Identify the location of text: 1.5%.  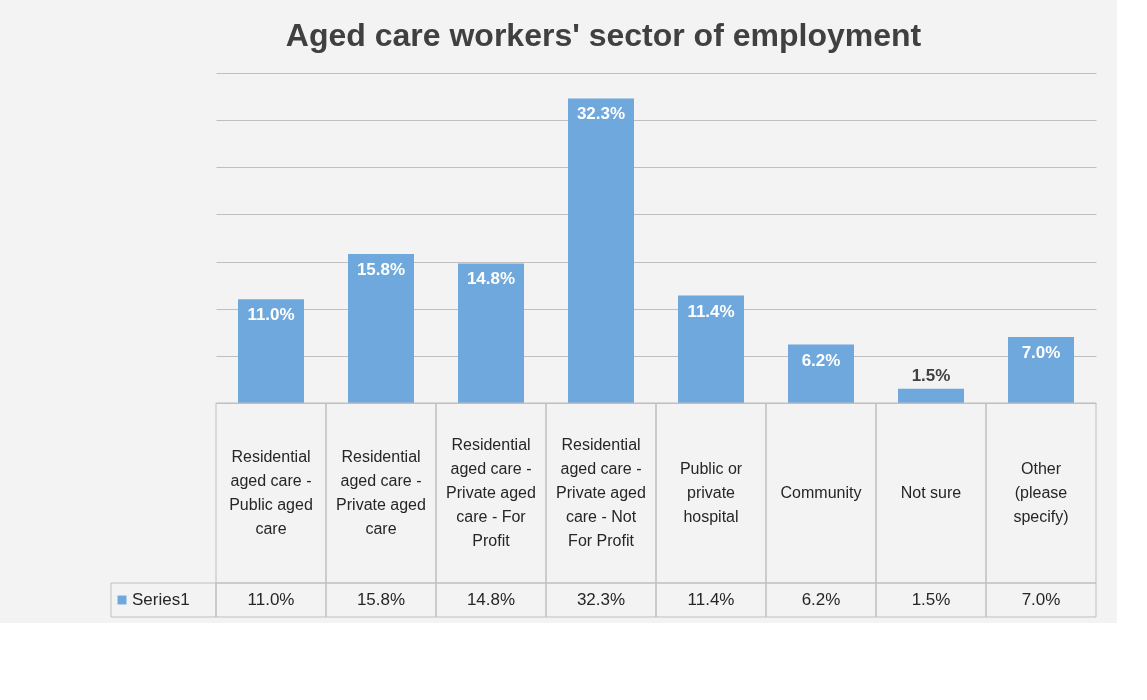
(931, 375).